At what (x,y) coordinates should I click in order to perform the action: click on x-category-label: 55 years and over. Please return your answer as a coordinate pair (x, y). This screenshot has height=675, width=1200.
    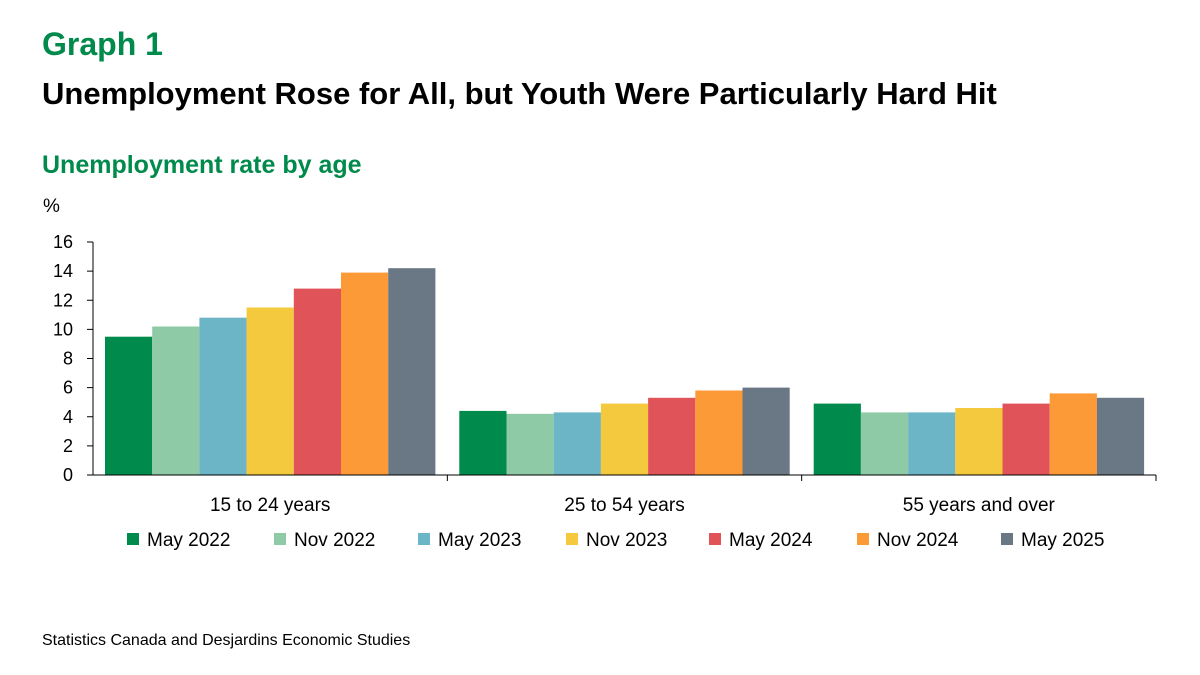
    Looking at the image, I should click on (979, 505).